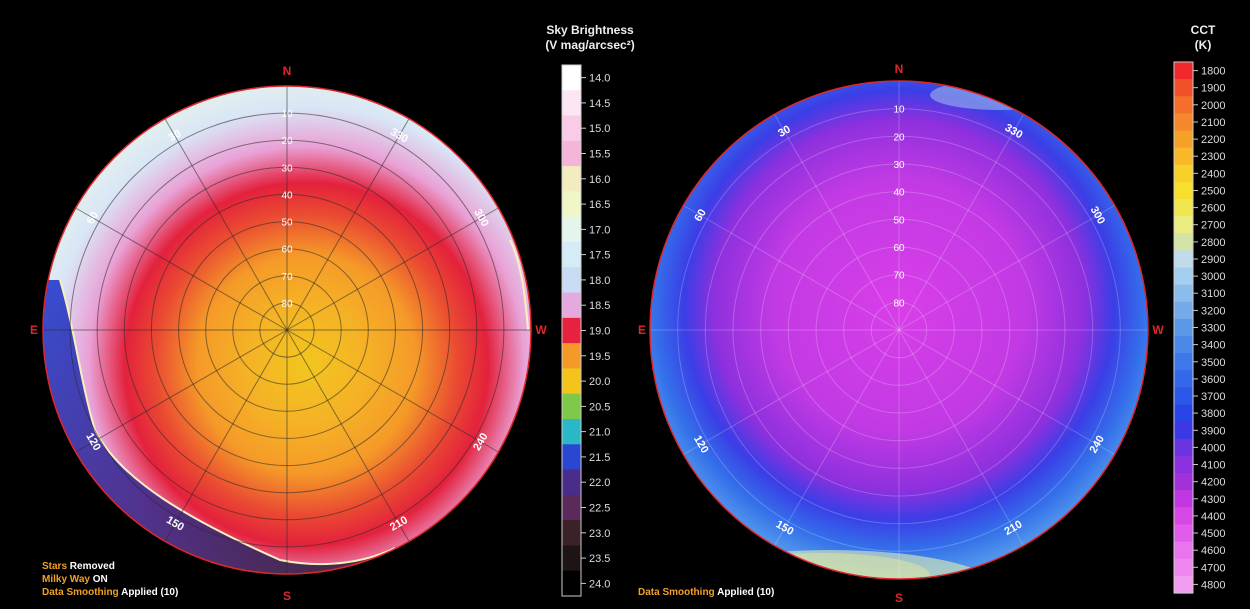 This screenshot has height=609, width=1250. What do you see at coordinates (1213, 500) in the screenshot?
I see `colorbar-tick-label: 4300` at bounding box center [1213, 500].